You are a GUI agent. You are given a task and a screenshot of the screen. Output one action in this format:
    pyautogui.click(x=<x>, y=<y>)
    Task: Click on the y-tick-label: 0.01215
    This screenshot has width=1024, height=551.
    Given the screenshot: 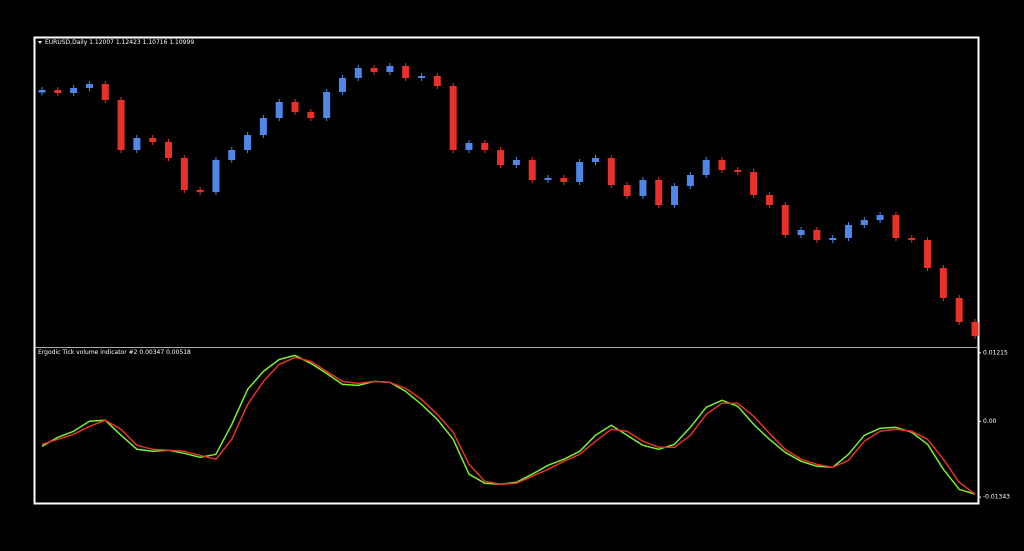 What is the action you would take?
    pyautogui.click(x=995, y=352)
    